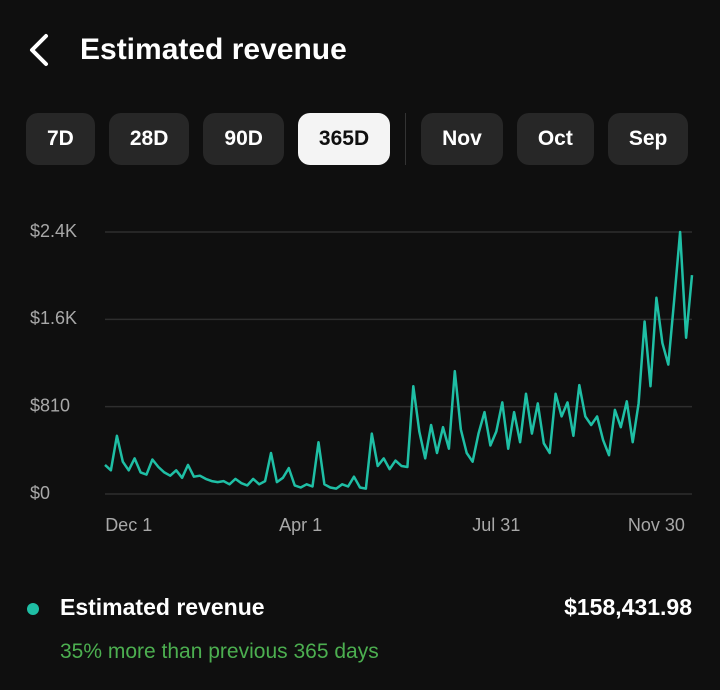  What do you see at coordinates (406, 139) in the screenshot?
I see `tab-divider` at bounding box center [406, 139].